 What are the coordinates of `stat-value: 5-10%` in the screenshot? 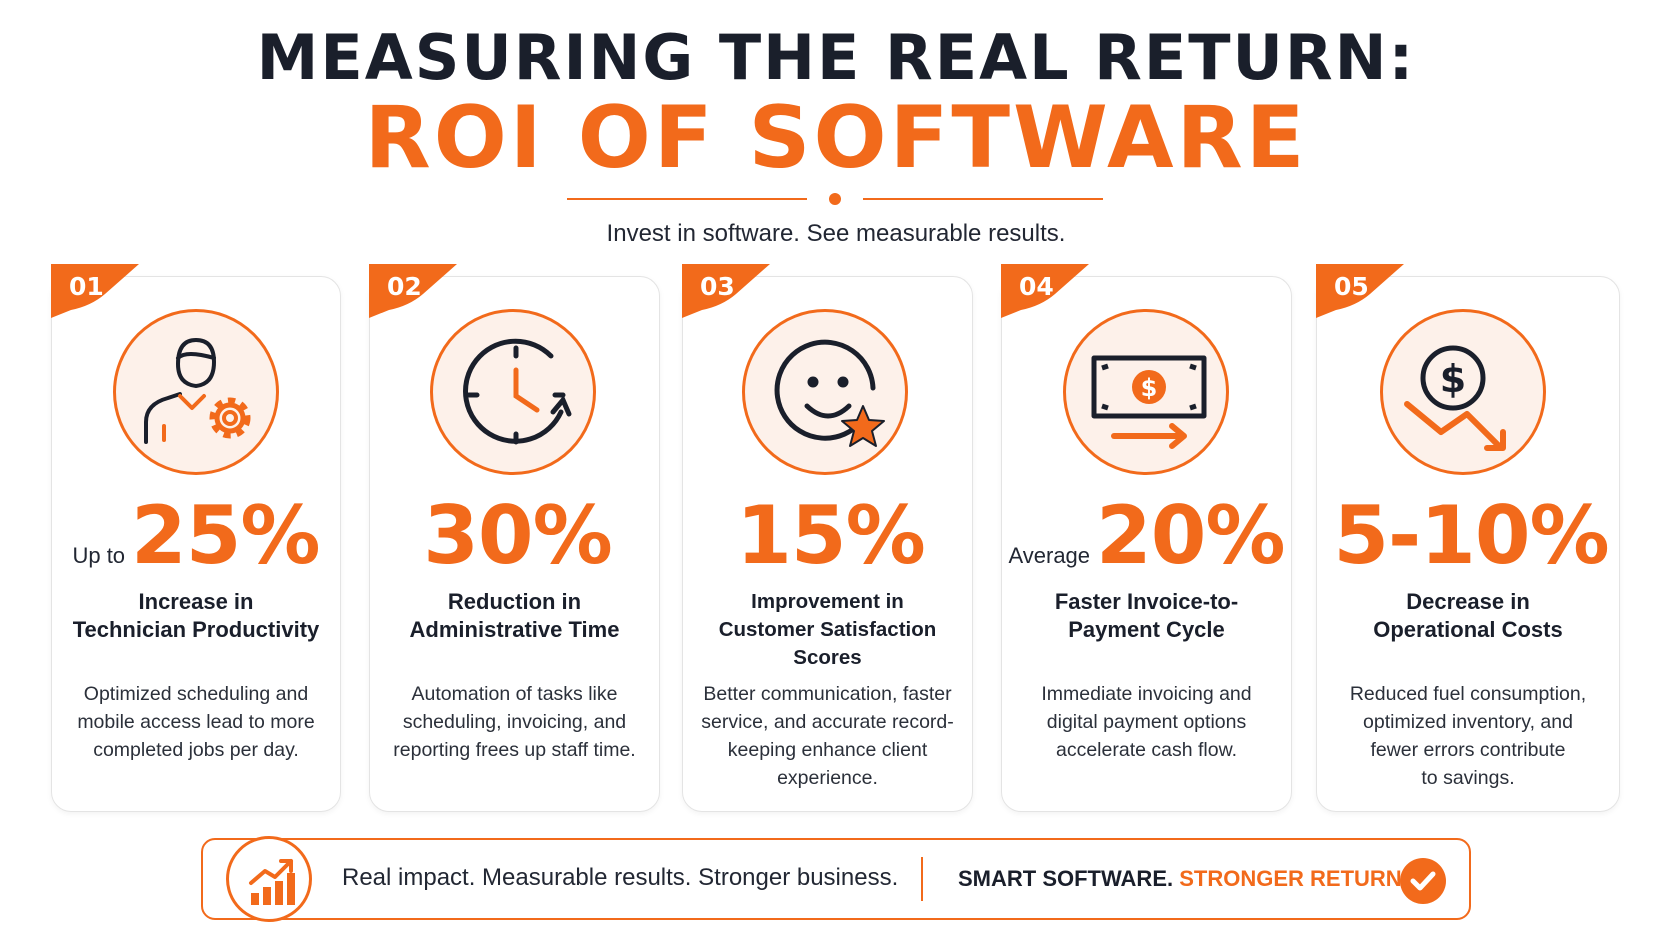 It's located at (1471, 535).